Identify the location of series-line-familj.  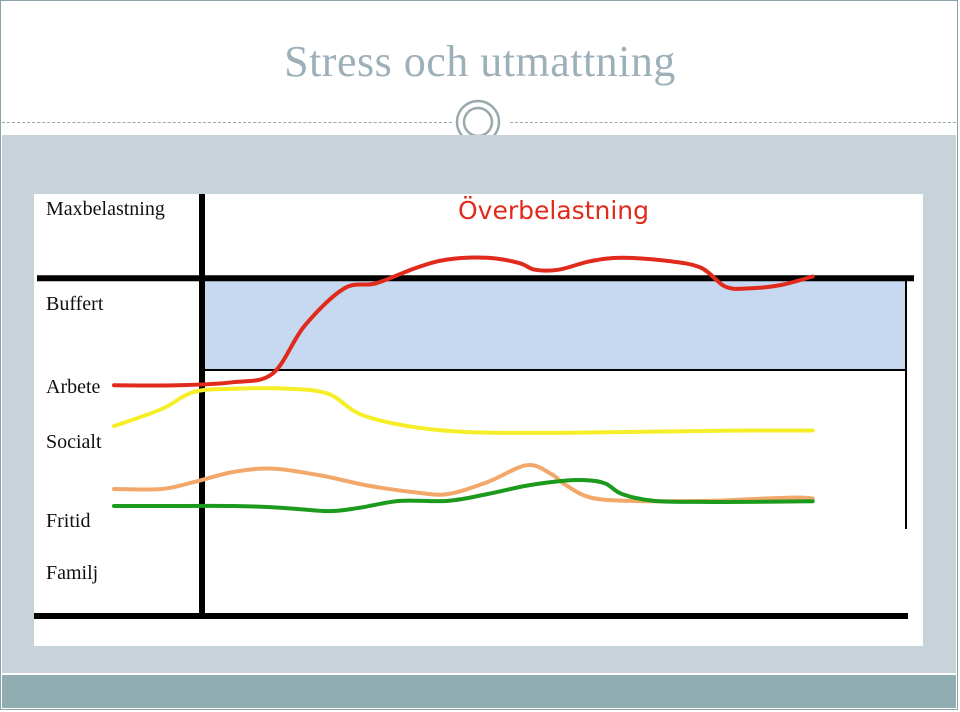
(463, 495).